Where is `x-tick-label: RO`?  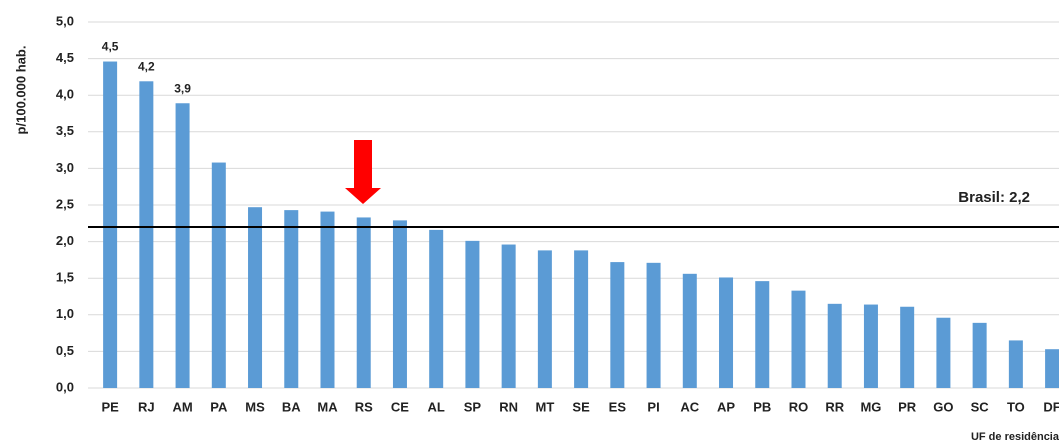 x-tick-label: RO is located at coordinates (799, 406).